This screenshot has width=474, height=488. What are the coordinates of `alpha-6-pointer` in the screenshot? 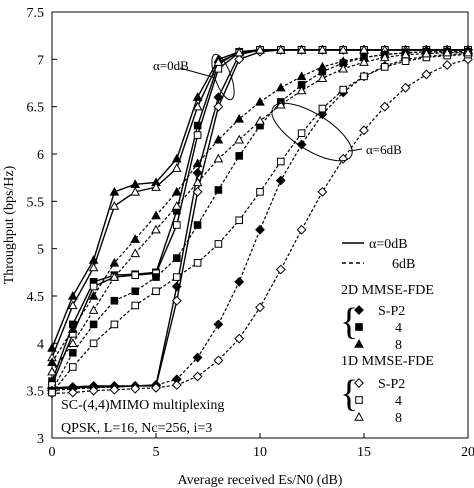 It's located at (356, 150).